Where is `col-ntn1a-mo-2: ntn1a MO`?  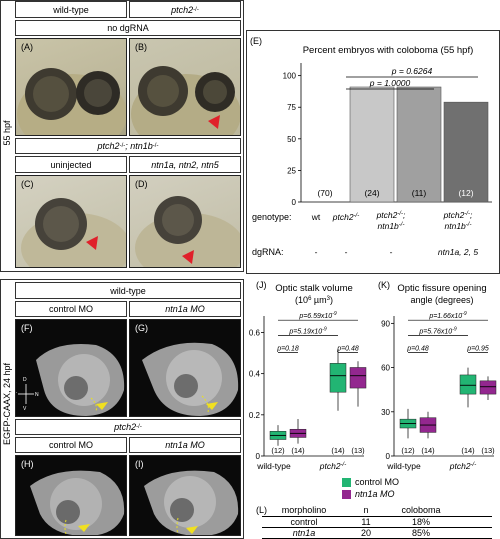 col-ntn1a-mo-2: ntn1a MO is located at coordinates (185, 445).